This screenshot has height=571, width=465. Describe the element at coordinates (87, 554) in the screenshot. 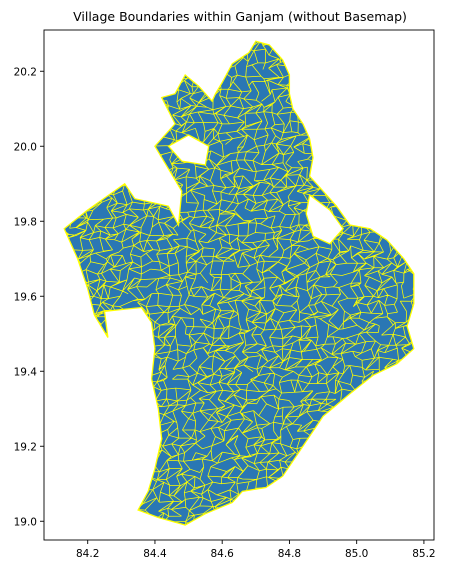

I see `x-tick-label: 84.2` at that location.